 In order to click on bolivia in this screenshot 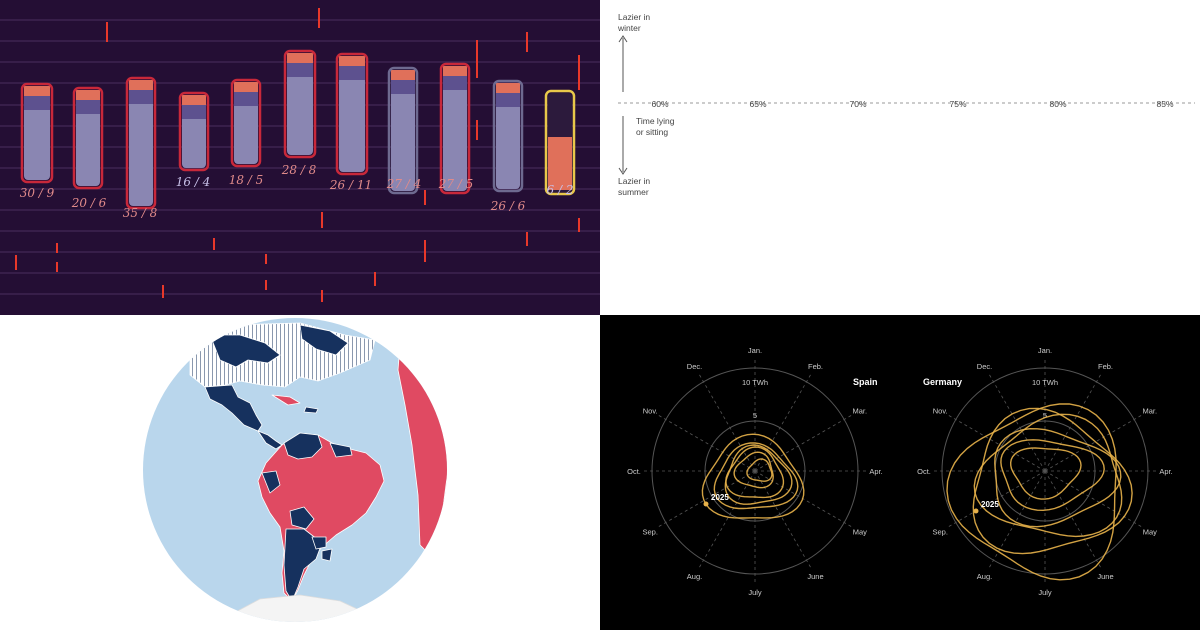, I will do `click(302, 518)`.